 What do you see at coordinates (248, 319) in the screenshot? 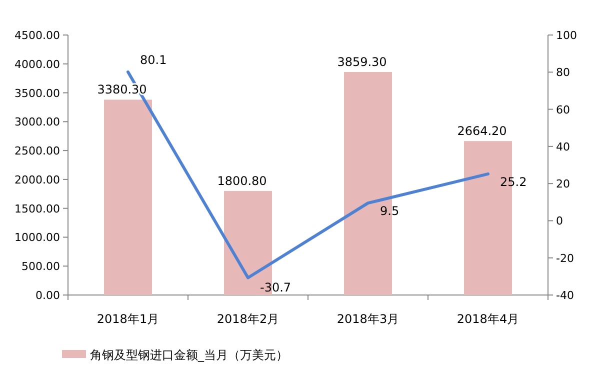
I see `x-tick-label: 2018年2月` at bounding box center [248, 319].